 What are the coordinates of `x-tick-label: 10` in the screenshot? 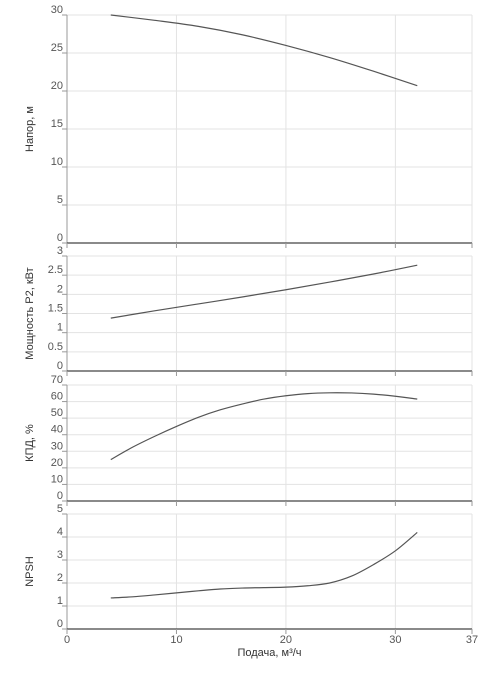 It's located at (176, 640).